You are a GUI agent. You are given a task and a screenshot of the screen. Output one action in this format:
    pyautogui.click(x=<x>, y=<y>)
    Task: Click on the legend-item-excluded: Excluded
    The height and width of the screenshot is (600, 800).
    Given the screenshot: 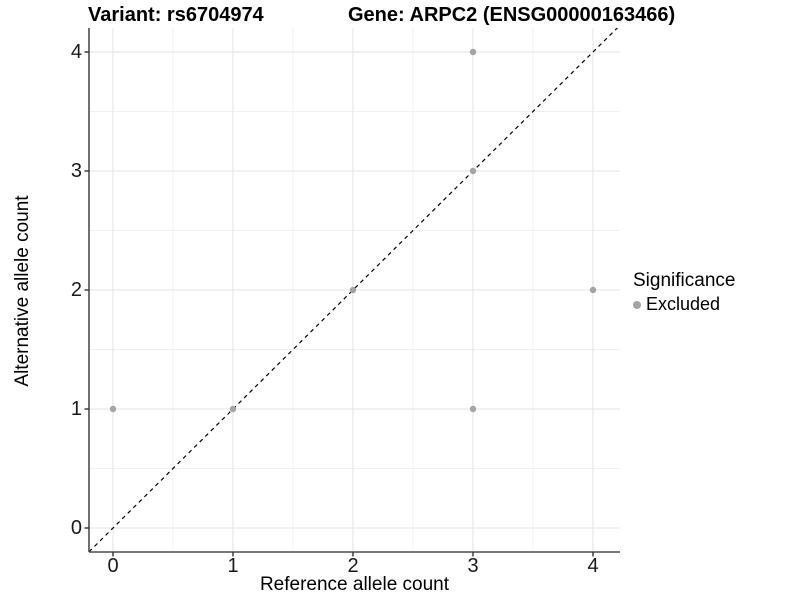 What is the action you would take?
    pyautogui.click(x=684, y=304)
    